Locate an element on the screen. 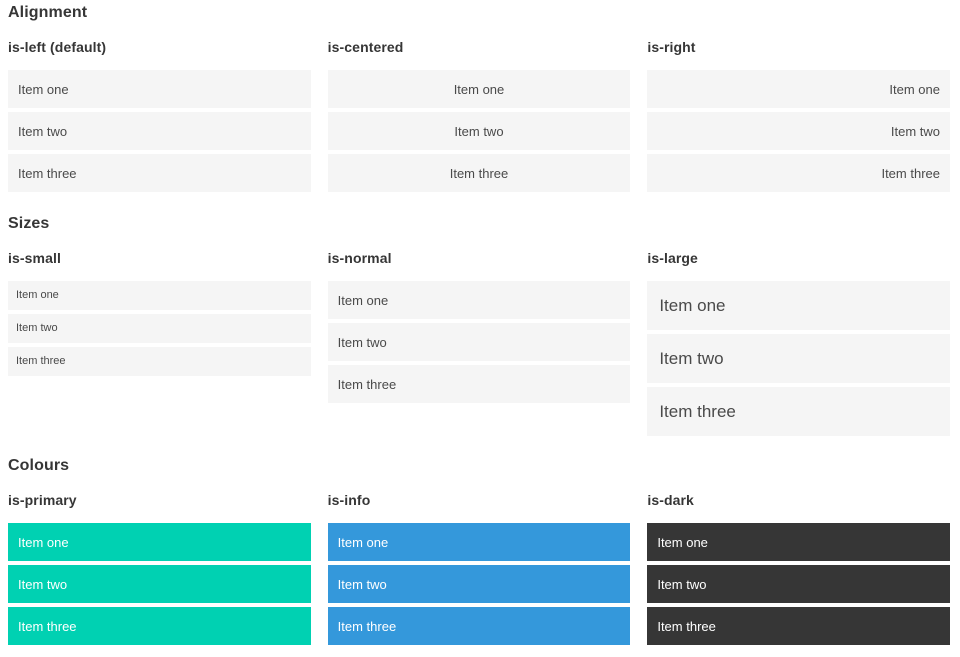  variant-column-is-small: is-small Item one Item two Item three is located at coordinates (159, 313).